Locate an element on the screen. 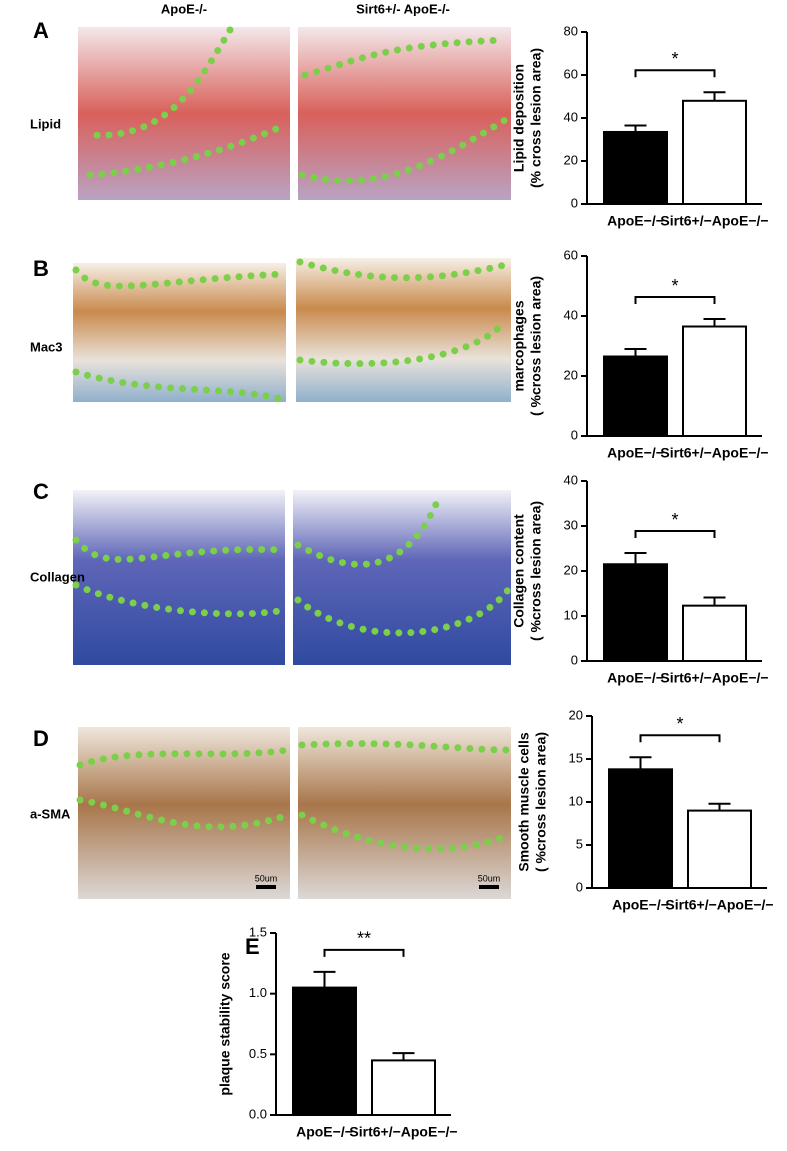 The image size is (787, 1151). y-tick-label: 30 is located at coordinates (571, 524).